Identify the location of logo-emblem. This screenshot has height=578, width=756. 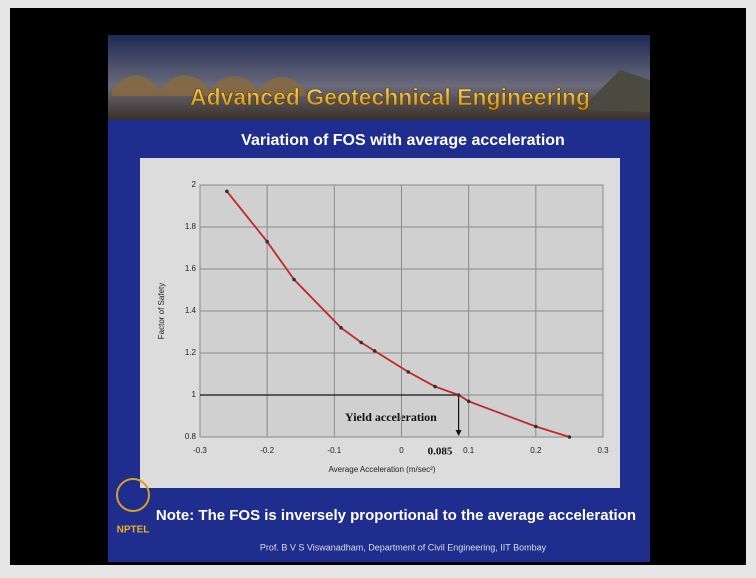
(133, 495).